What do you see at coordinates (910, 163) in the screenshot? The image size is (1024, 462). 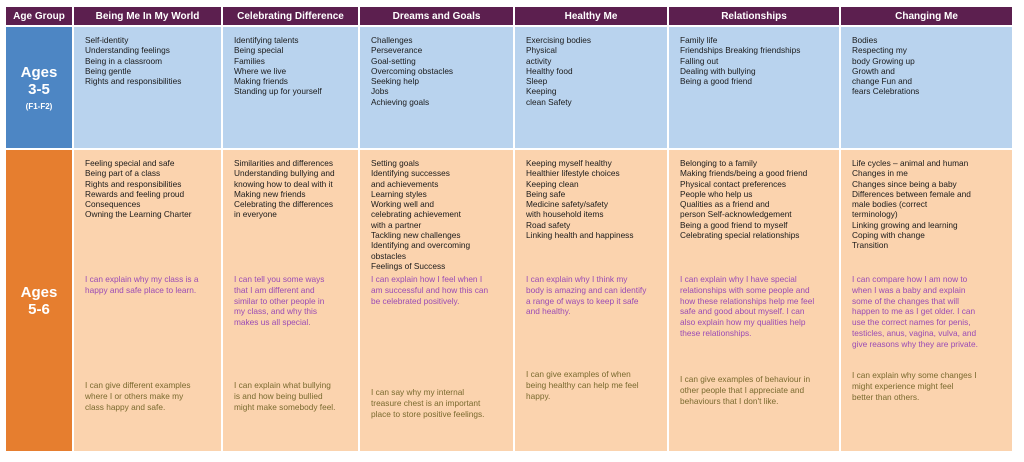 I see `text-line: Life cycles – animal and human` at bounding box center [910, 163].